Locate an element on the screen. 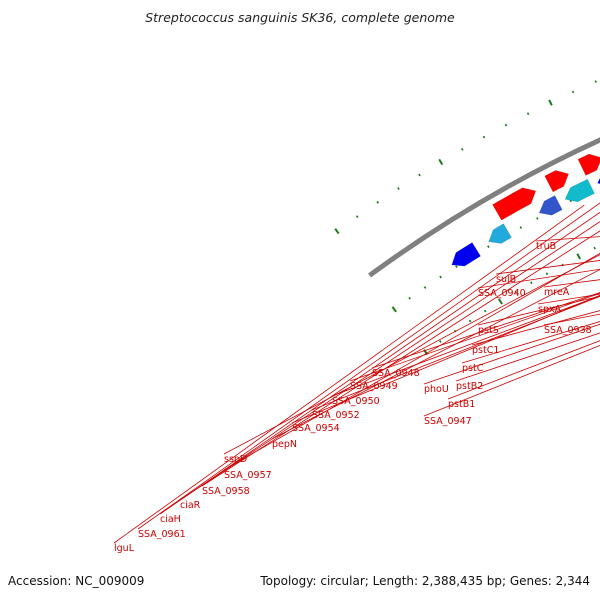 The width and height of the screenshot is (600, 600). gene-label: SSA_0938 is located at coordinates (568, 330).